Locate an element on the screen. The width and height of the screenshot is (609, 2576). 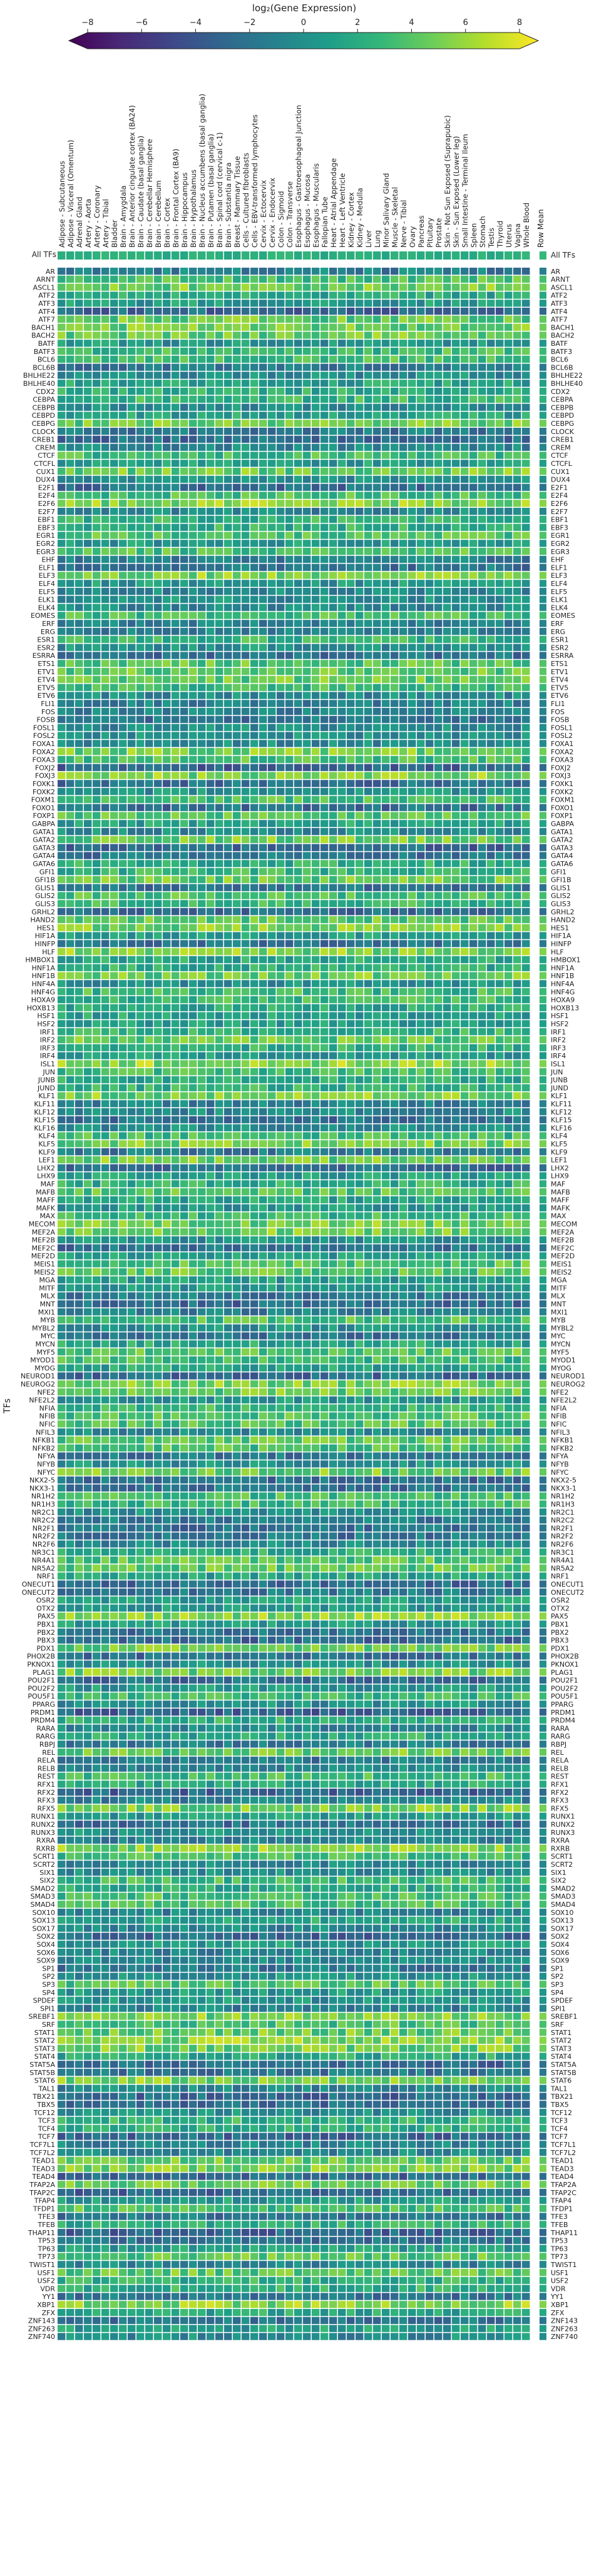
colorbar-ticks: −8 −6 −4 −2 0 2 4 6 8 is located at coordinates (301, 26).